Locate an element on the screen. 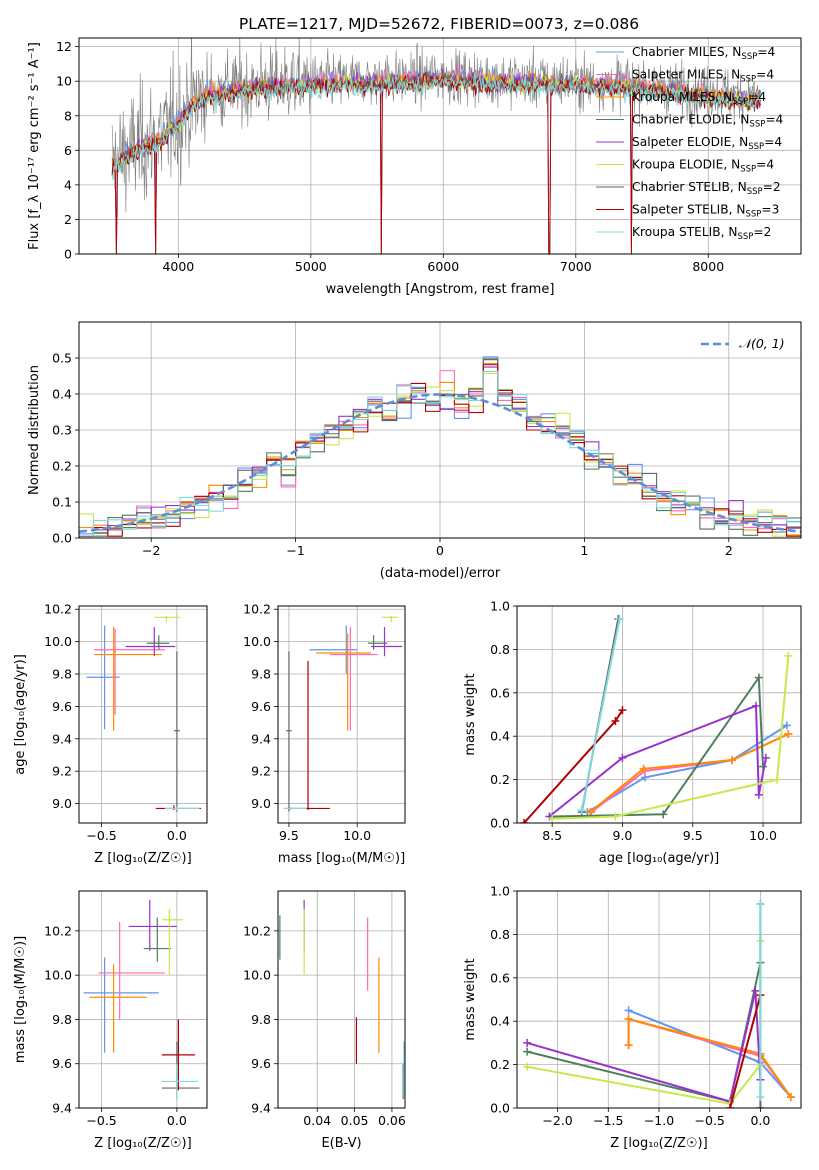 The image size is (819, 1170). residuals-ytick-label: 0.5 is located at coordinates (62, 358).